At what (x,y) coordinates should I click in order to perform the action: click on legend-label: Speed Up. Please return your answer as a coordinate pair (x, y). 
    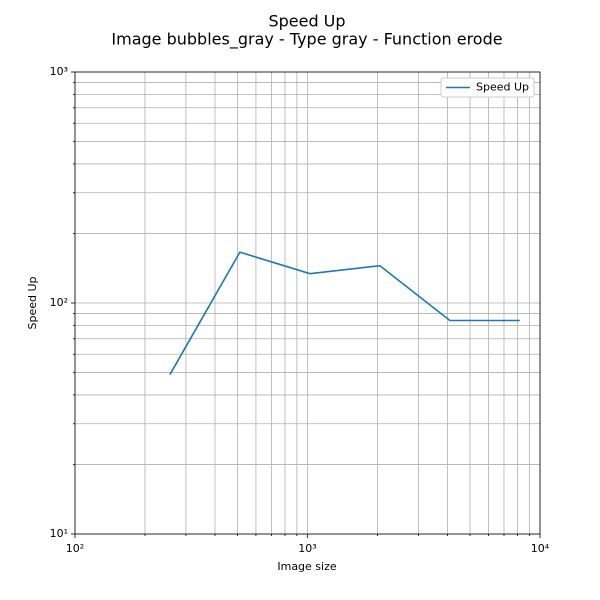
    Looking at the image, I should click on (502, 87).